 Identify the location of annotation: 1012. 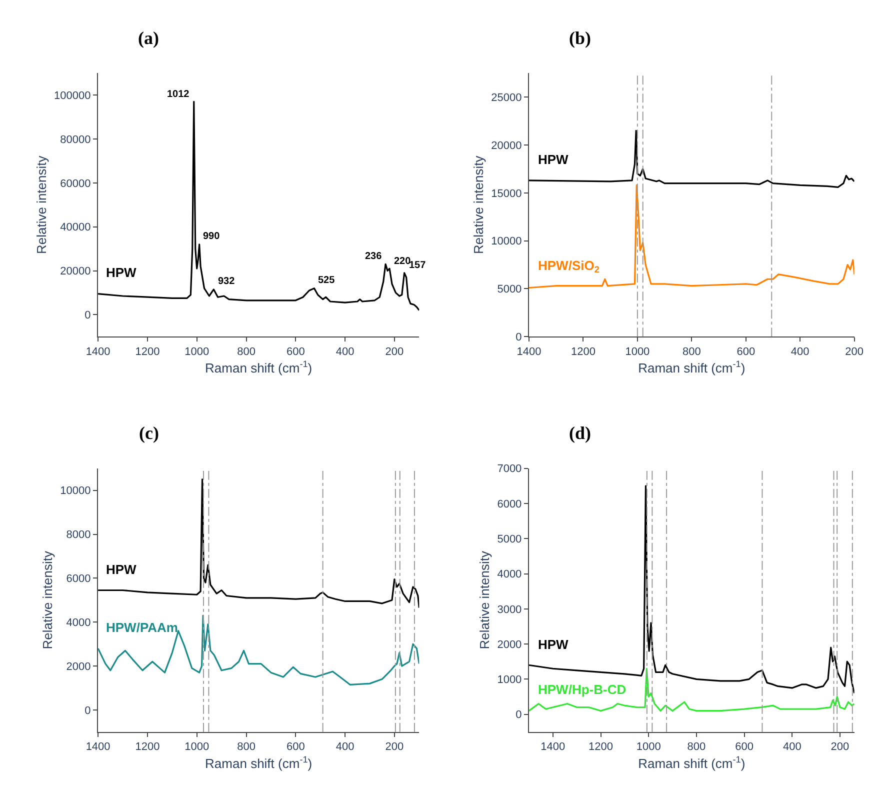
(178, 94).